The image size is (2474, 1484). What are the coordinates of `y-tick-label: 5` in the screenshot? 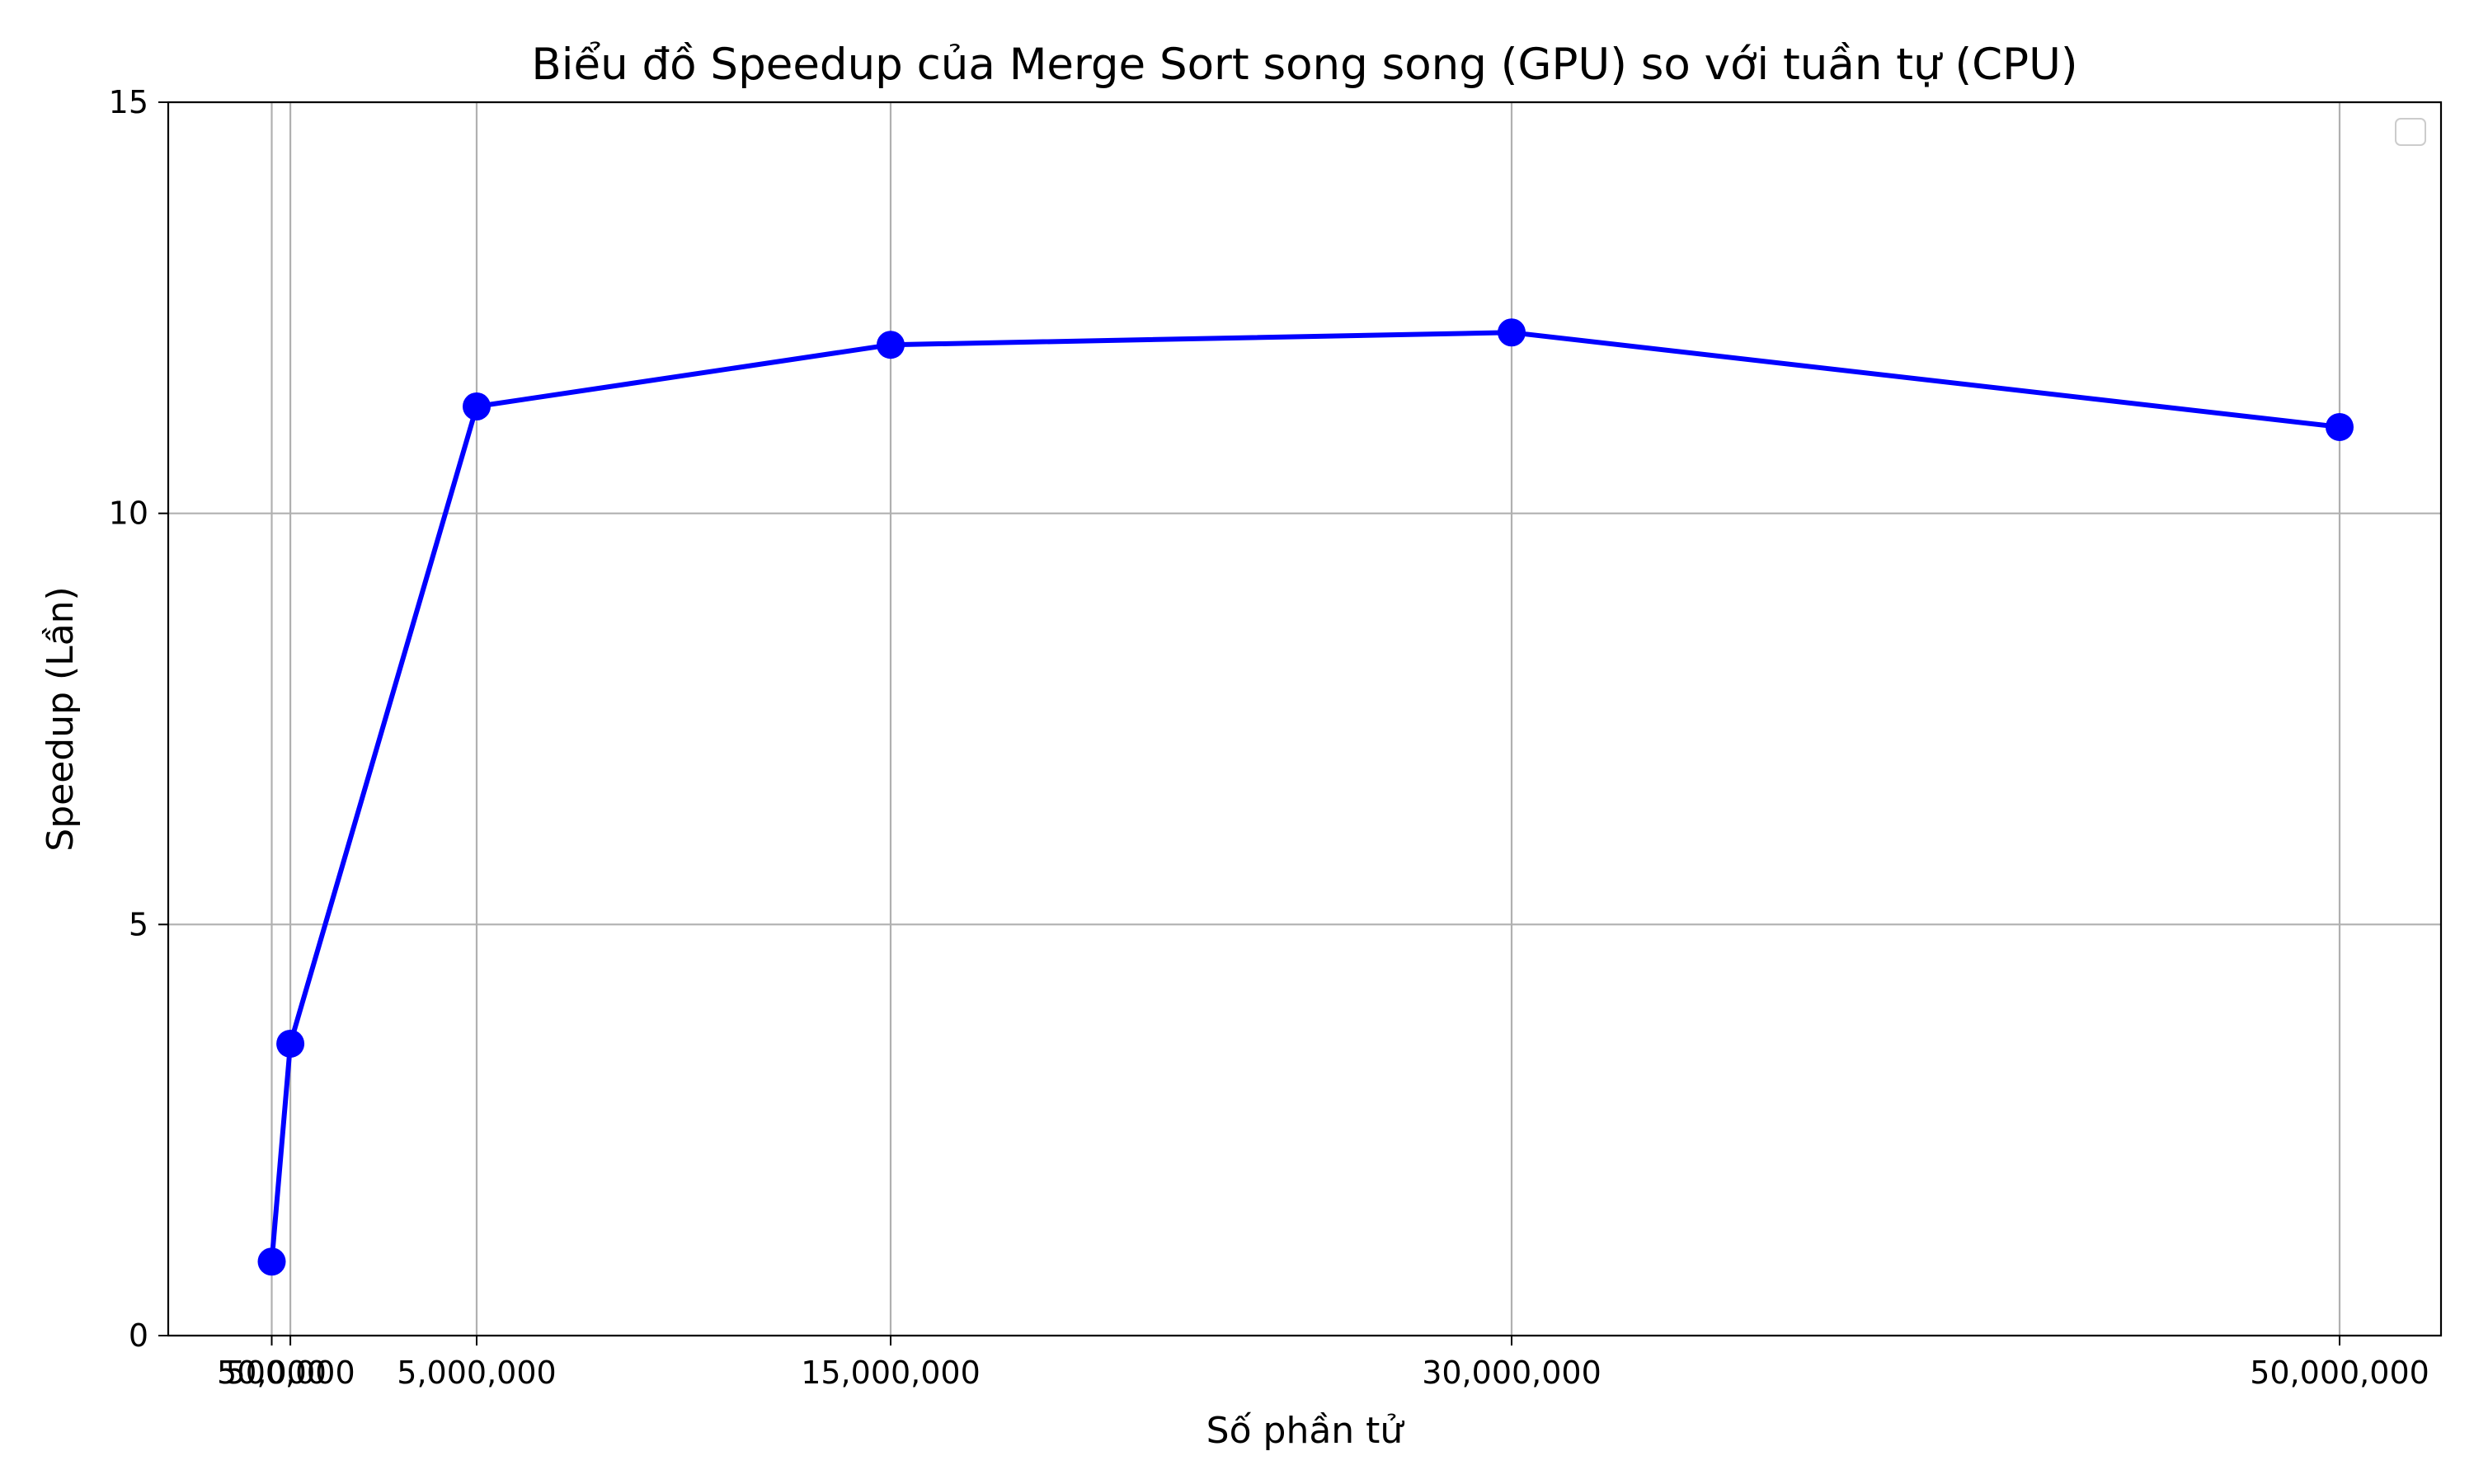 It's located at (138, 924).